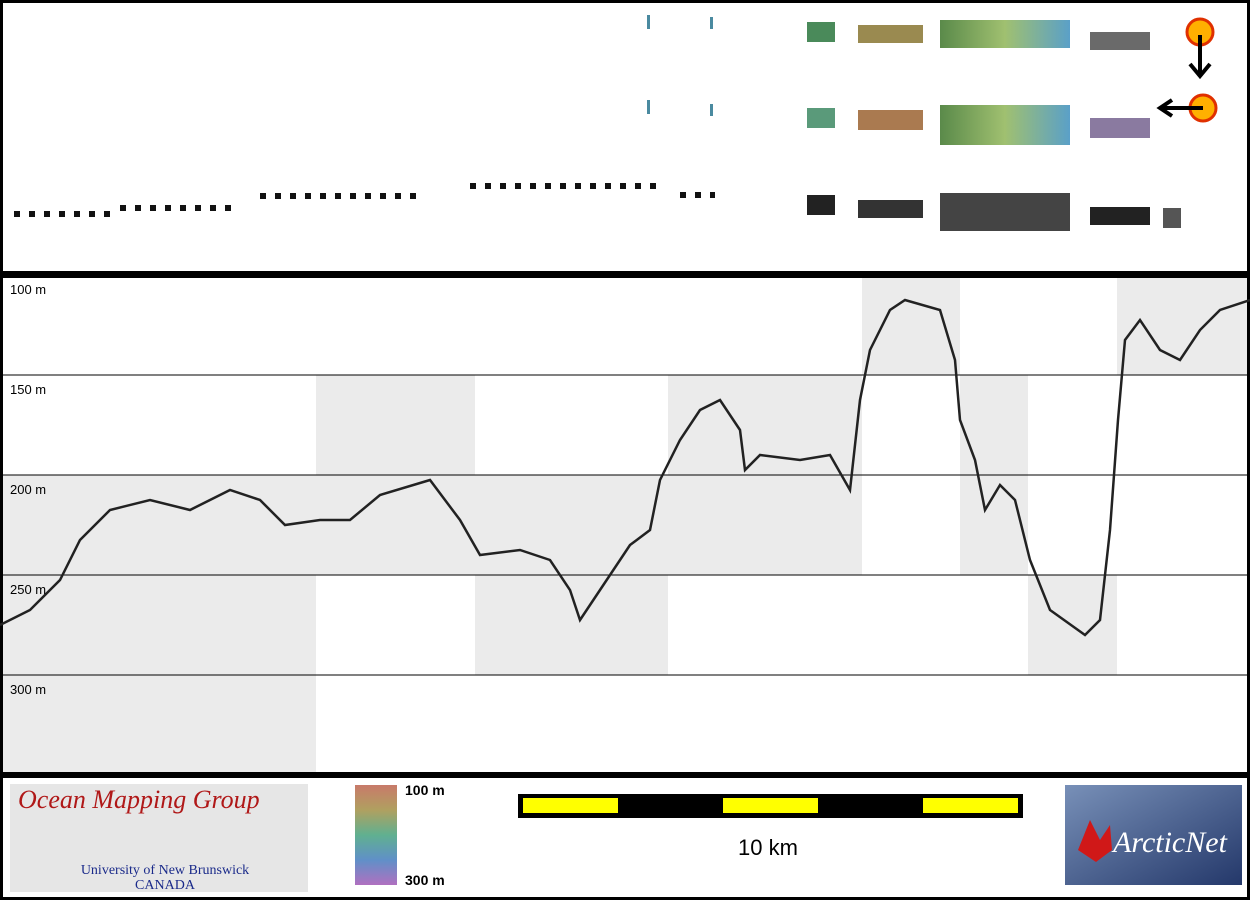 This screenshot has height=900, width=1250. What do you see at coordinates (165, 870) in the screenshot?
I see `logo-line: University of New Brunswick` at bounding box center [165, 870].